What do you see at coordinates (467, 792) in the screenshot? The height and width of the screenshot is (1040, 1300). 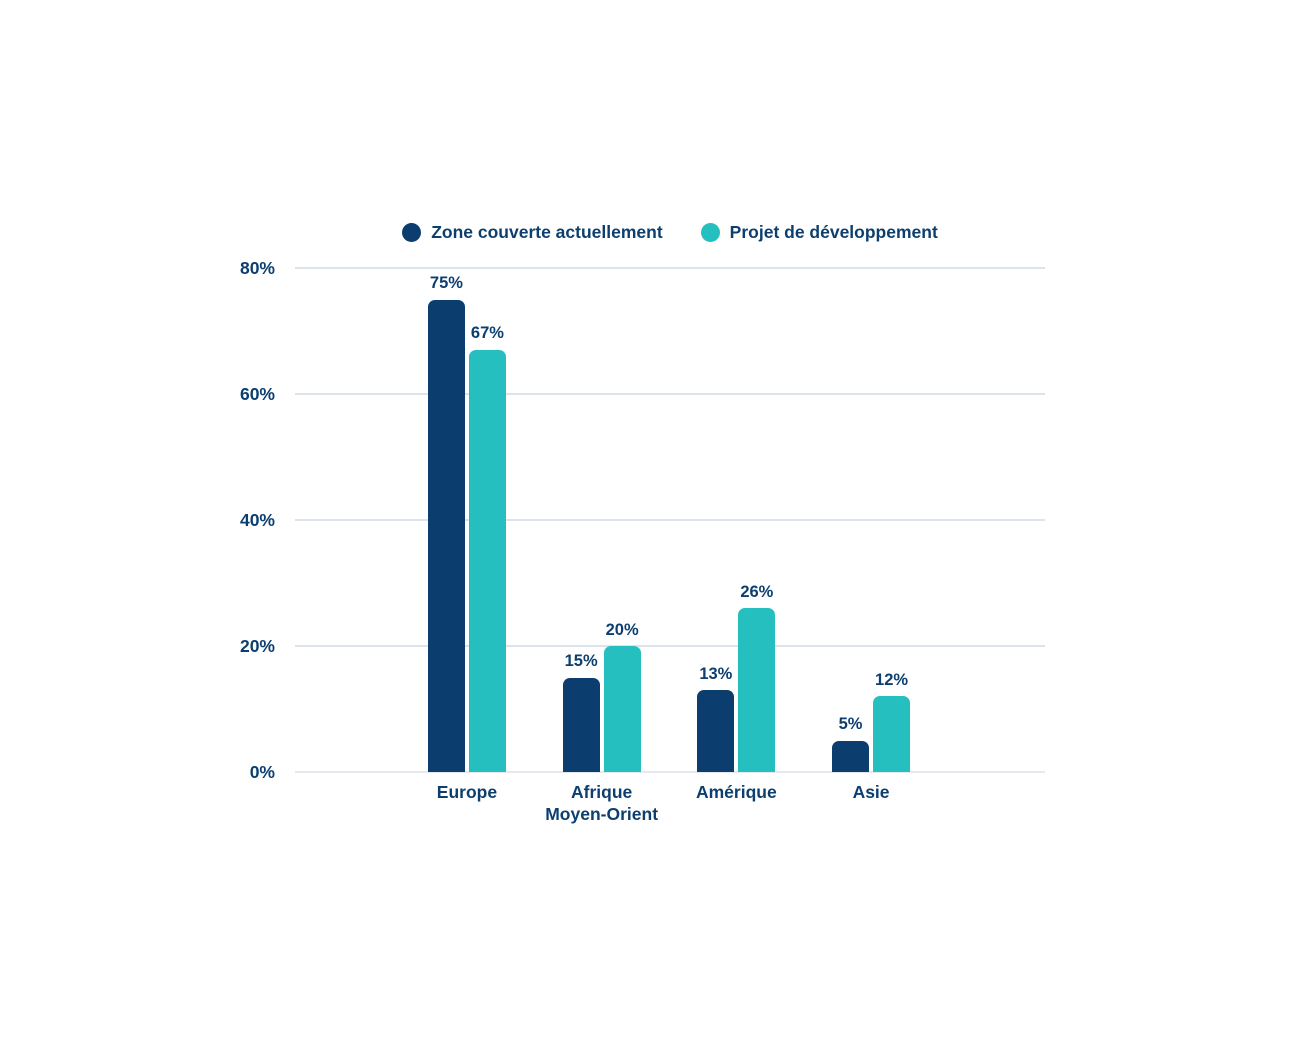 I see `x-category-label-europe: Europe` at bounding box center [467, 792].